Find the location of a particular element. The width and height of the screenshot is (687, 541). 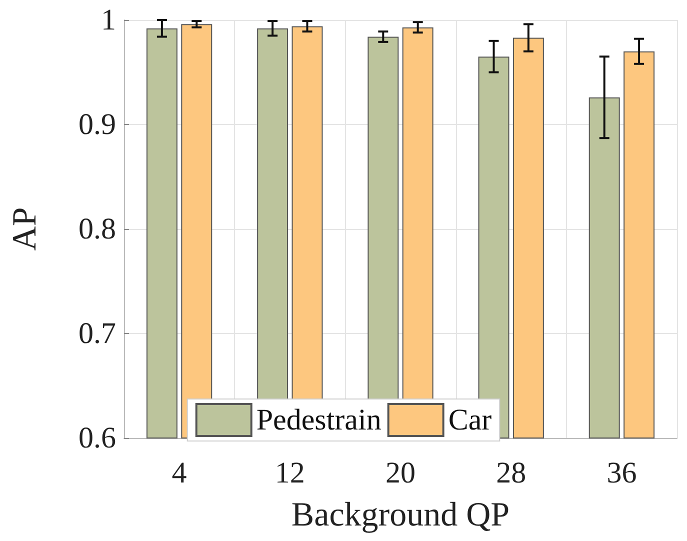

x-tick-label: 36 is located at coordinates (621, 473).